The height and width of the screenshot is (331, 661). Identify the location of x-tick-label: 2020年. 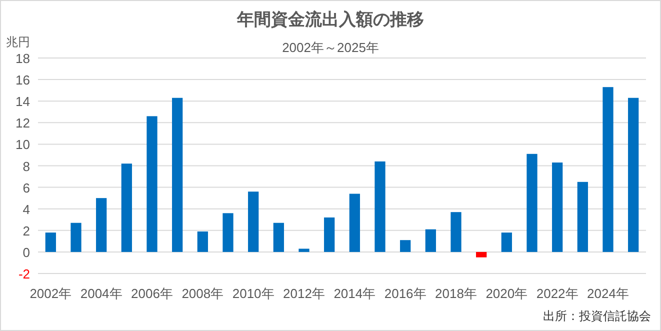
(507, 293).